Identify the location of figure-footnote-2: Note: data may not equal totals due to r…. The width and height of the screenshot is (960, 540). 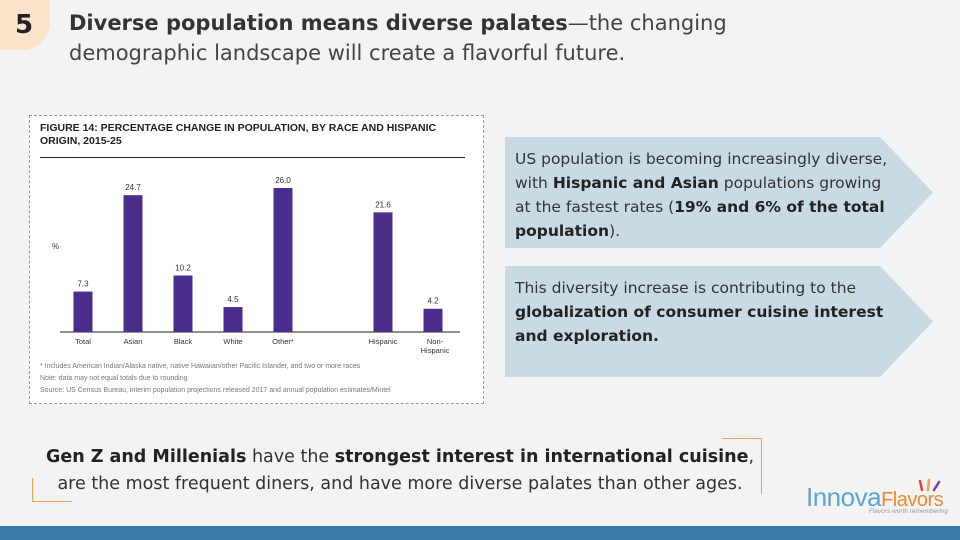
(114, 378).